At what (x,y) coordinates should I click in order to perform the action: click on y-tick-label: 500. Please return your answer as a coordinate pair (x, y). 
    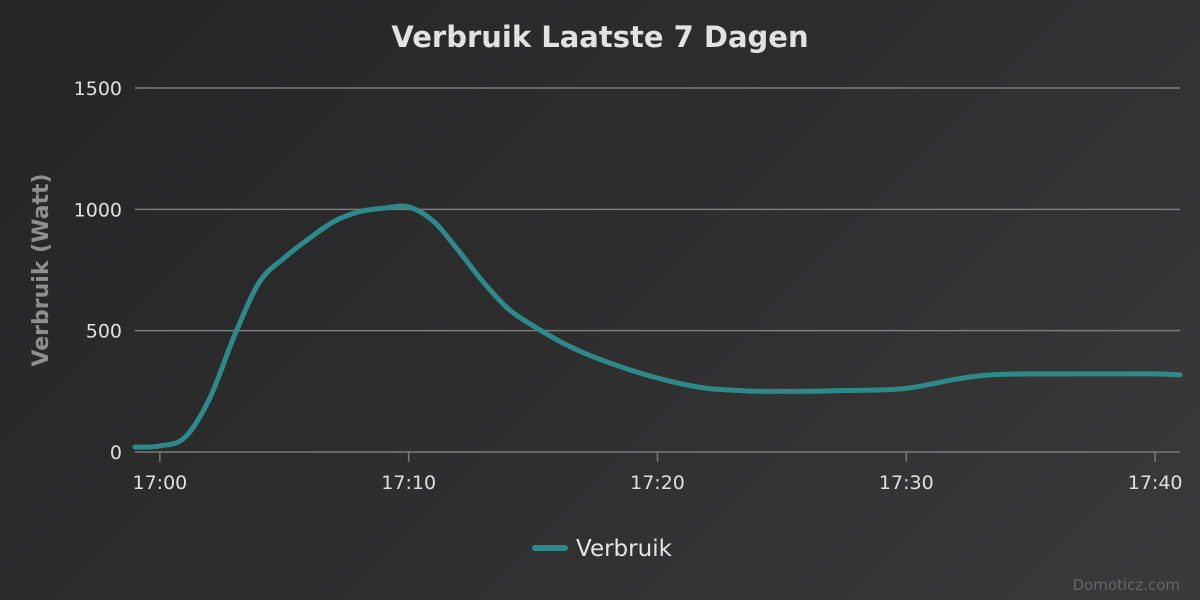
    Looking at the image, I should click on (104, 332).